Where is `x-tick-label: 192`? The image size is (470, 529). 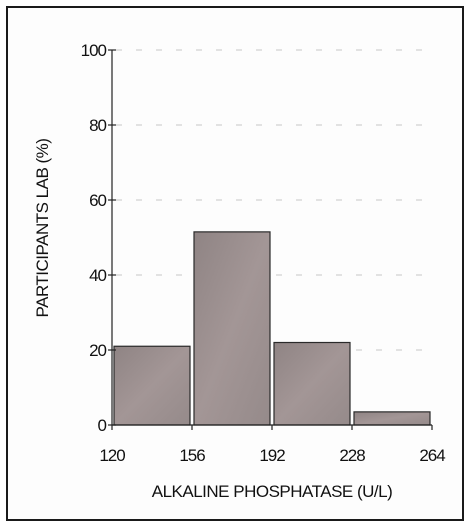
x-tick-label: 192 is located at coordinates (272, 455).